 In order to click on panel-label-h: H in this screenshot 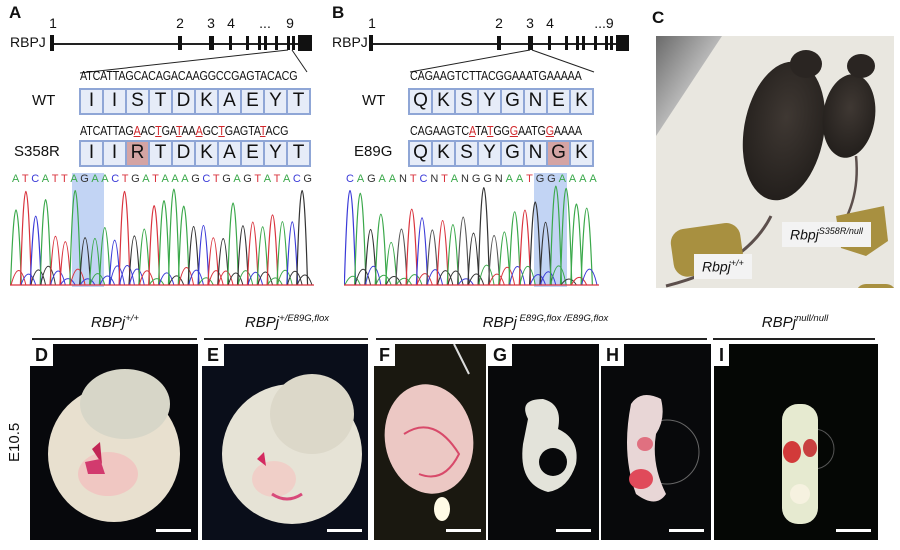, I will do `click(612, 355)`.